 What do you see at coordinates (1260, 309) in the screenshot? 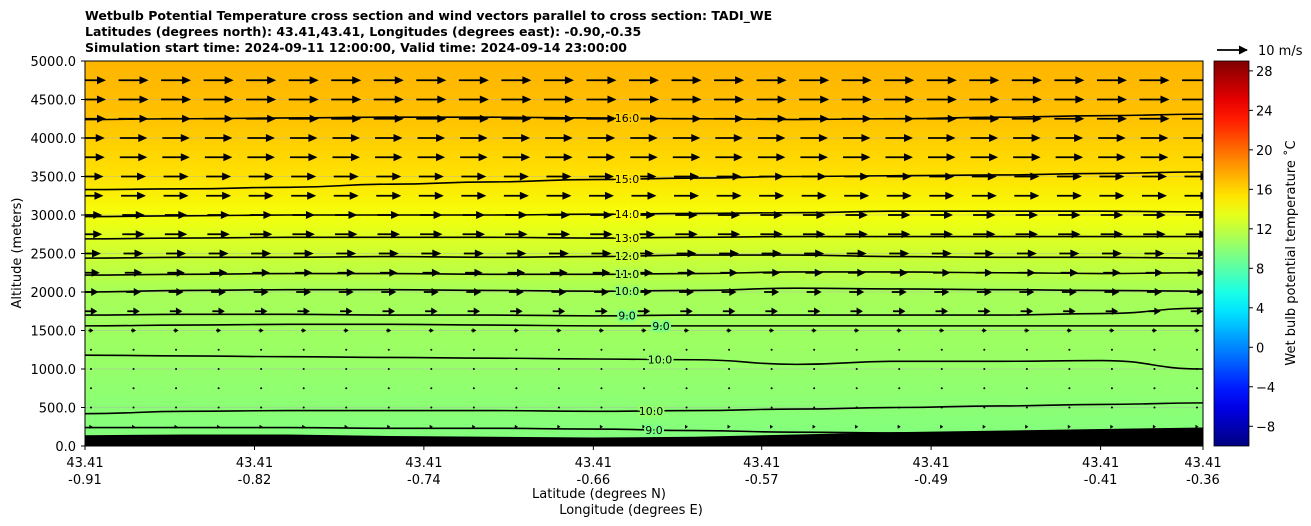
I see `colorbar-tick-label: 4` at bounding box center [1260, 309].